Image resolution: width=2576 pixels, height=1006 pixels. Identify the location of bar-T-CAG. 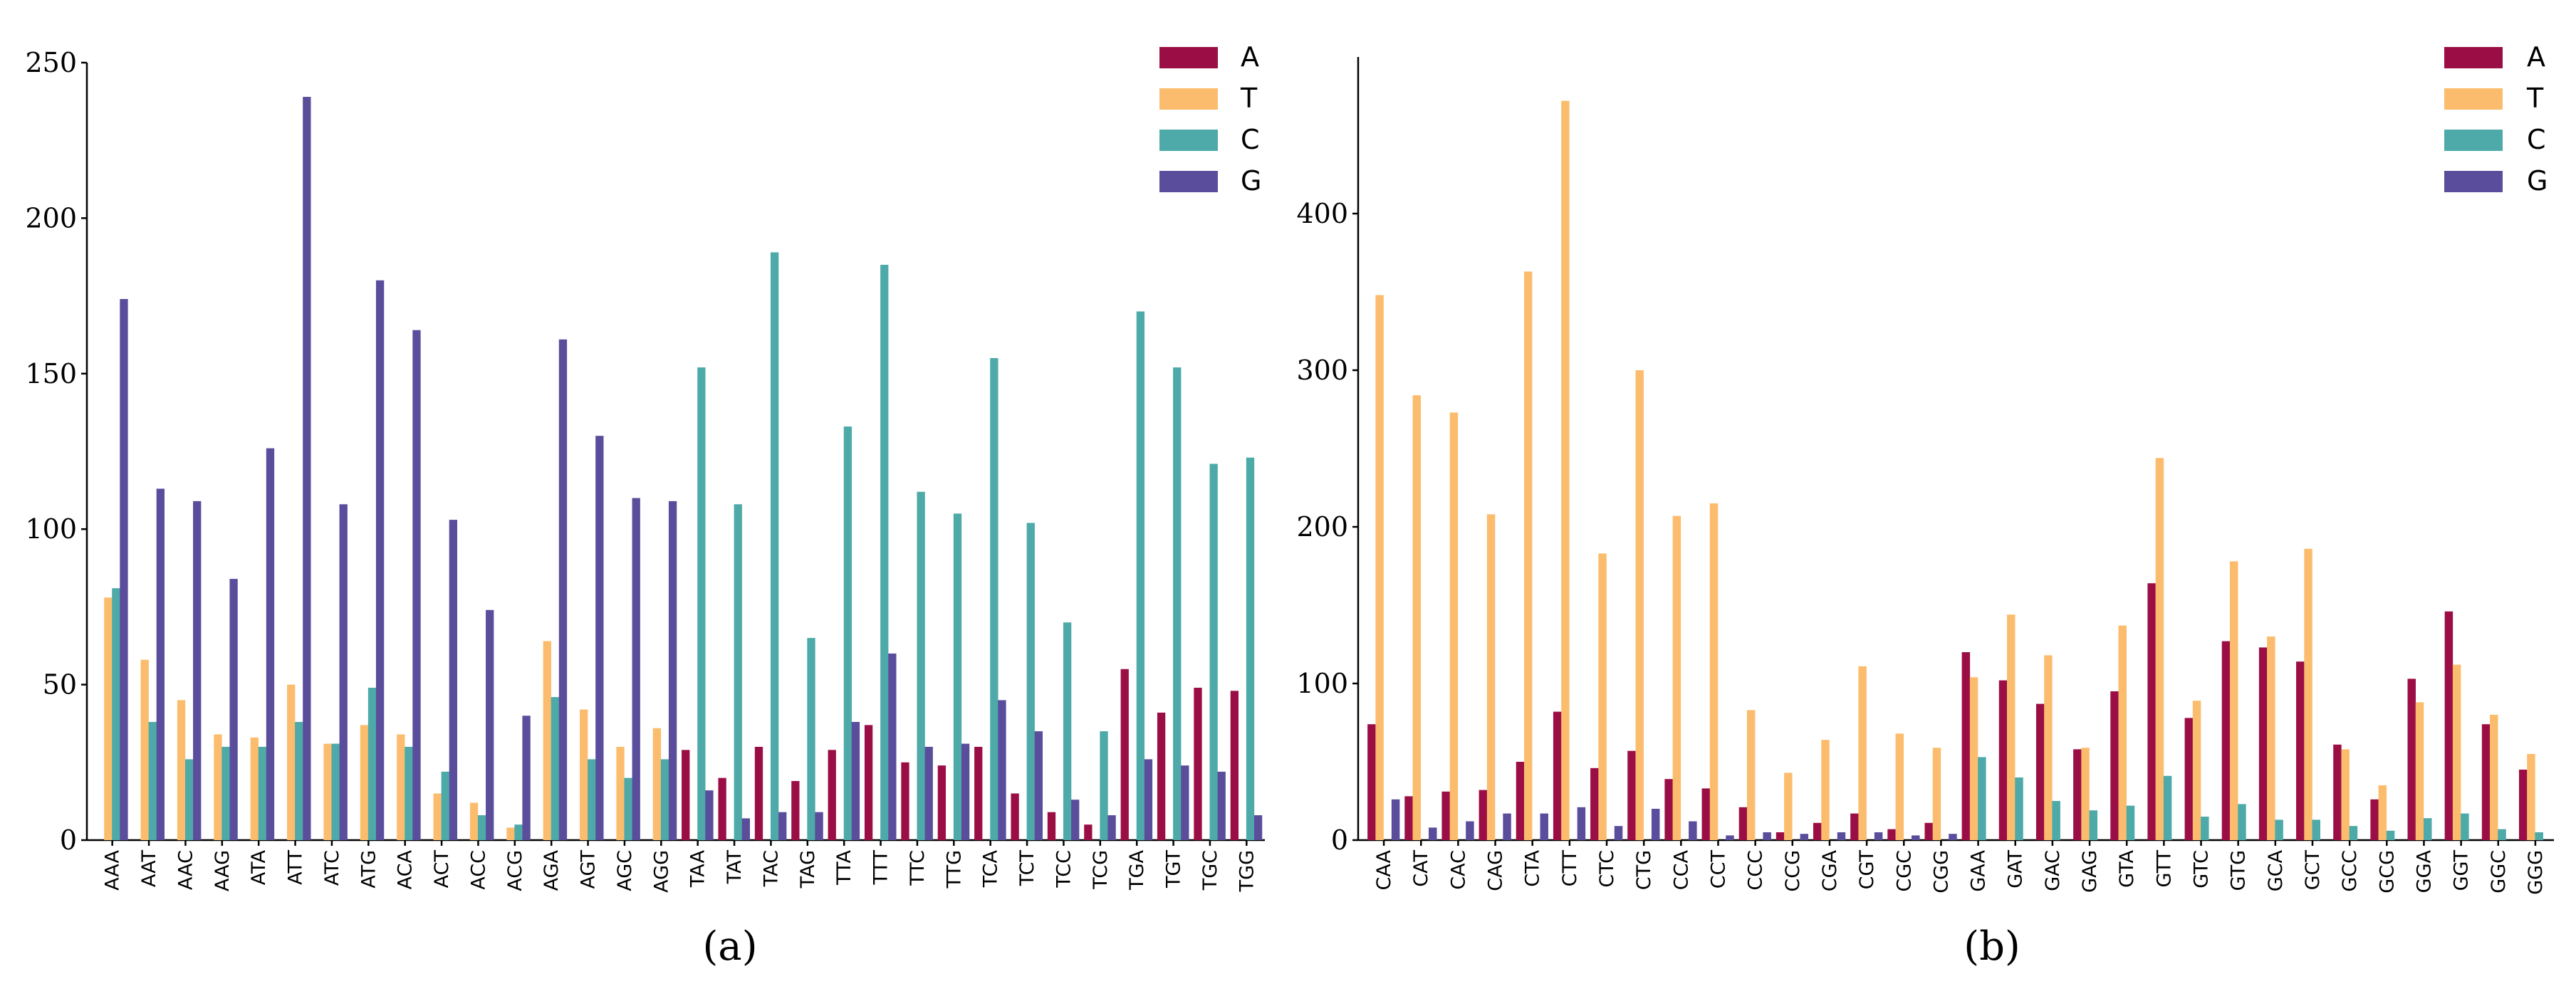
(1491, 677).